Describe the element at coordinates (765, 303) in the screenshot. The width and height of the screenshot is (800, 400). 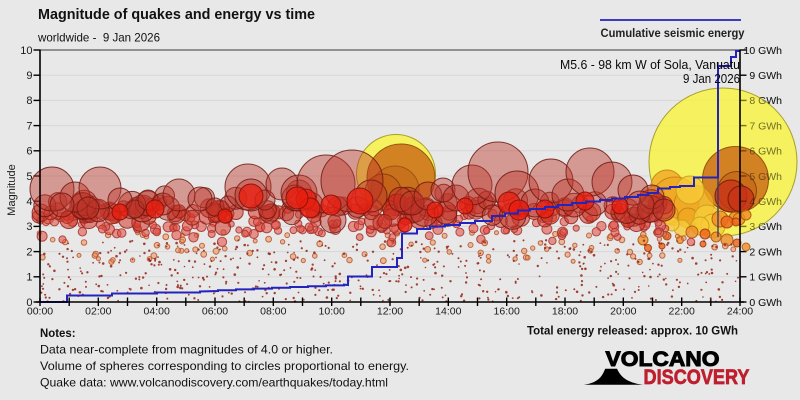
I see `svg-text: 0 GWh` at that location.